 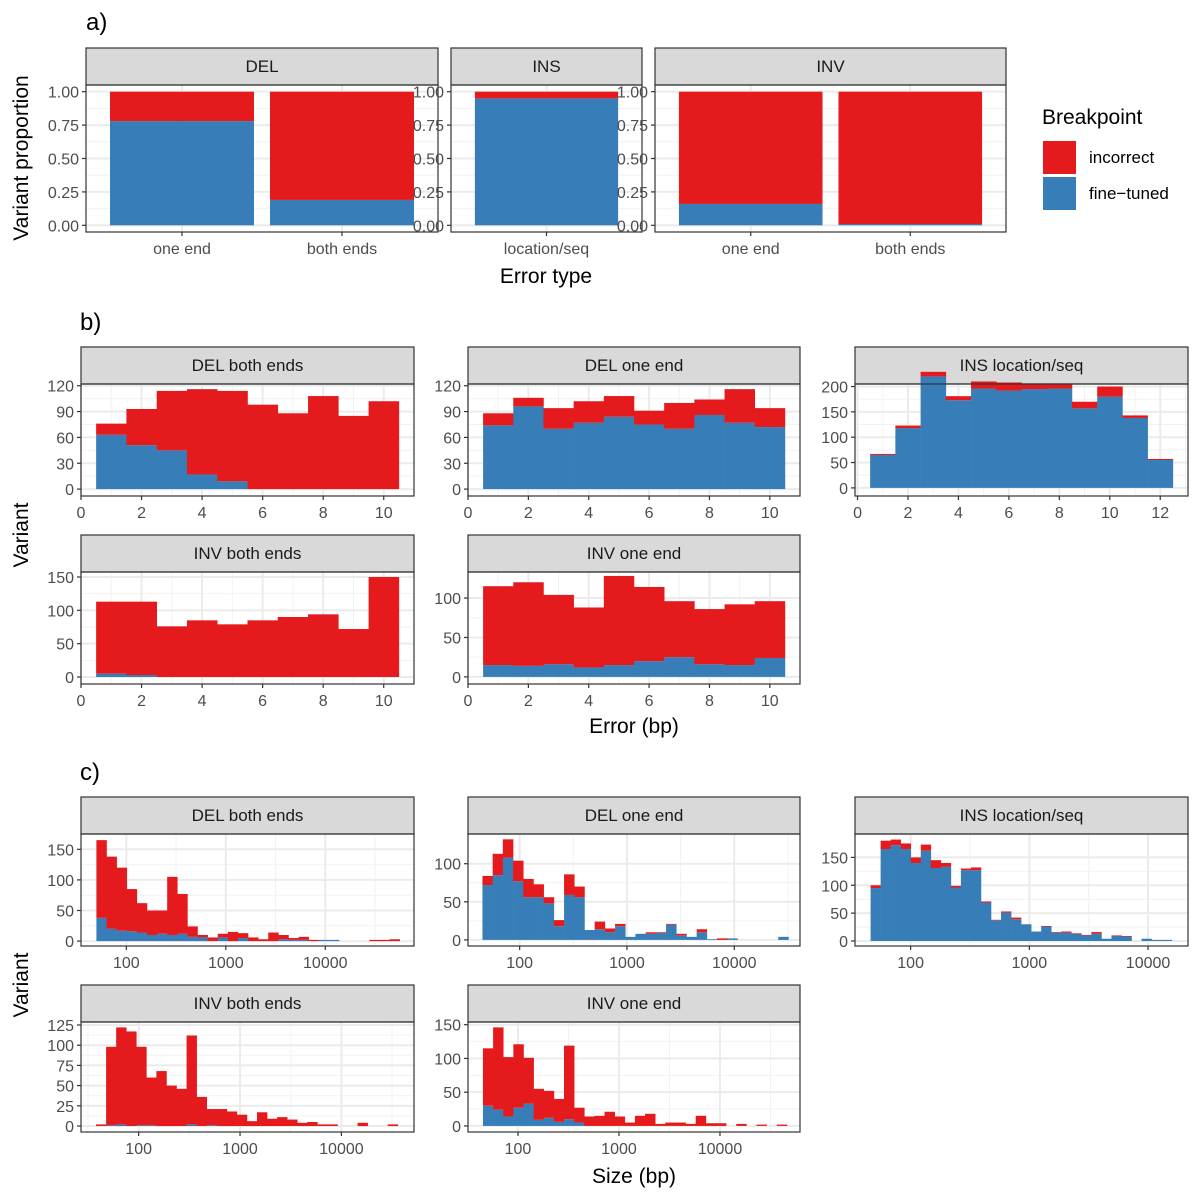 I want to click on c-facet-inv-one-end-y-tick-label: 100, so click(x=447, y=1059).